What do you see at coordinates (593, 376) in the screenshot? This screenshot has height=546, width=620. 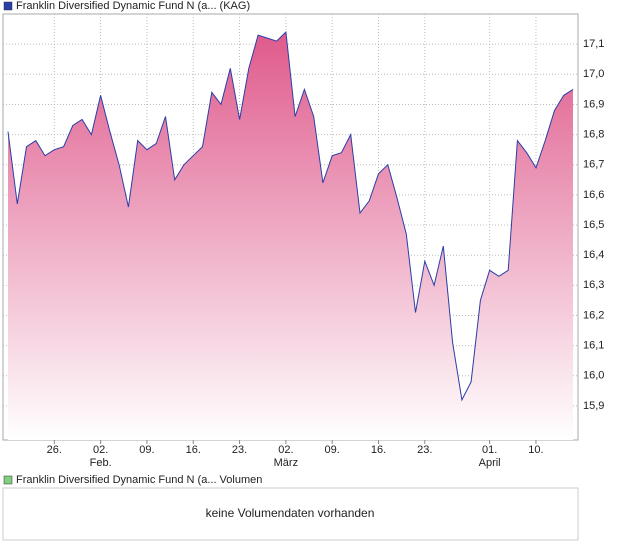 I see `y-tick-label: 16,0` at bounding box center [593, 376].